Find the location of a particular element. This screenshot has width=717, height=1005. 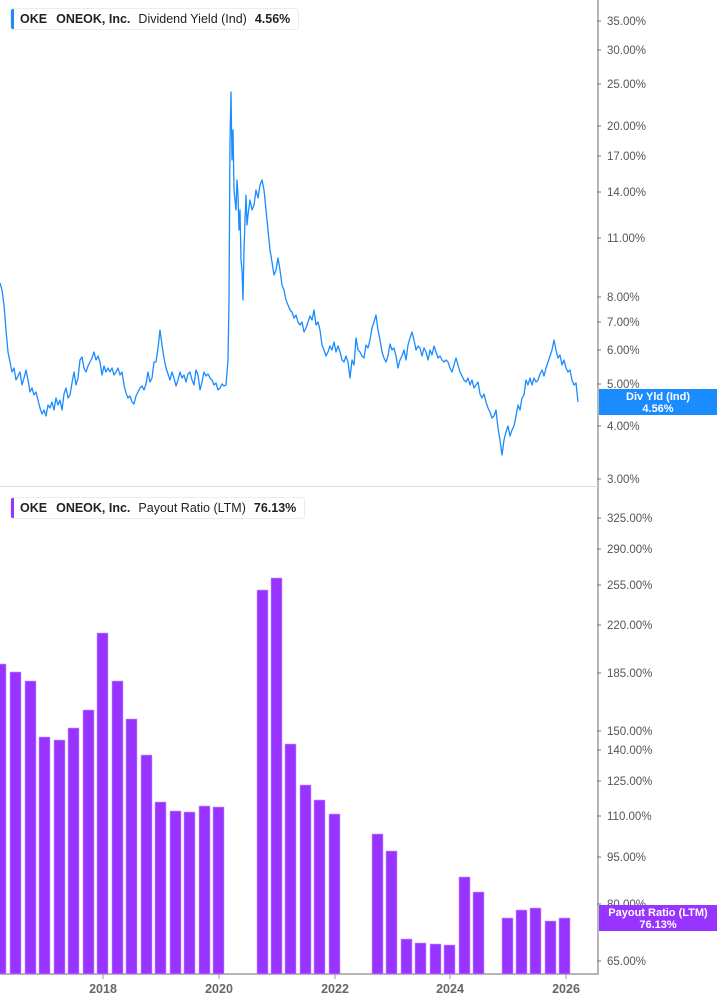

y-tick-label: 95.00% is located at coordinates (626, 858).